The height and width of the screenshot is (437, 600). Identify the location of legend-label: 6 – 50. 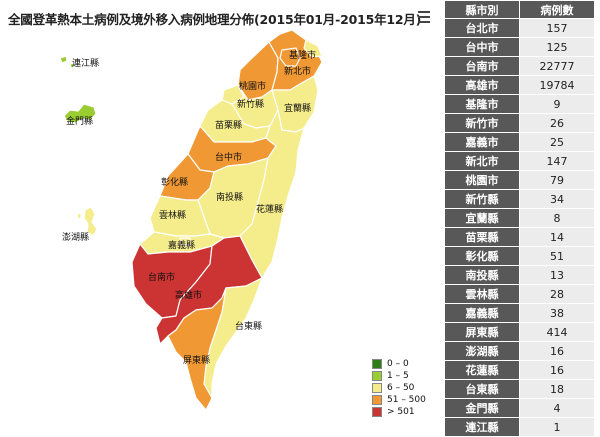
(401, 388).